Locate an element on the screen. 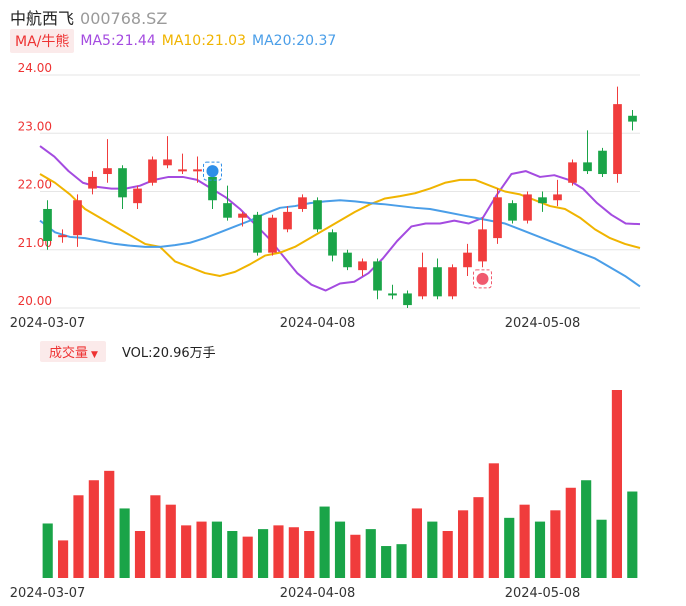 This screenshot has height=606, width=686. bear-icon-frame is located at coordinates (212, 171).